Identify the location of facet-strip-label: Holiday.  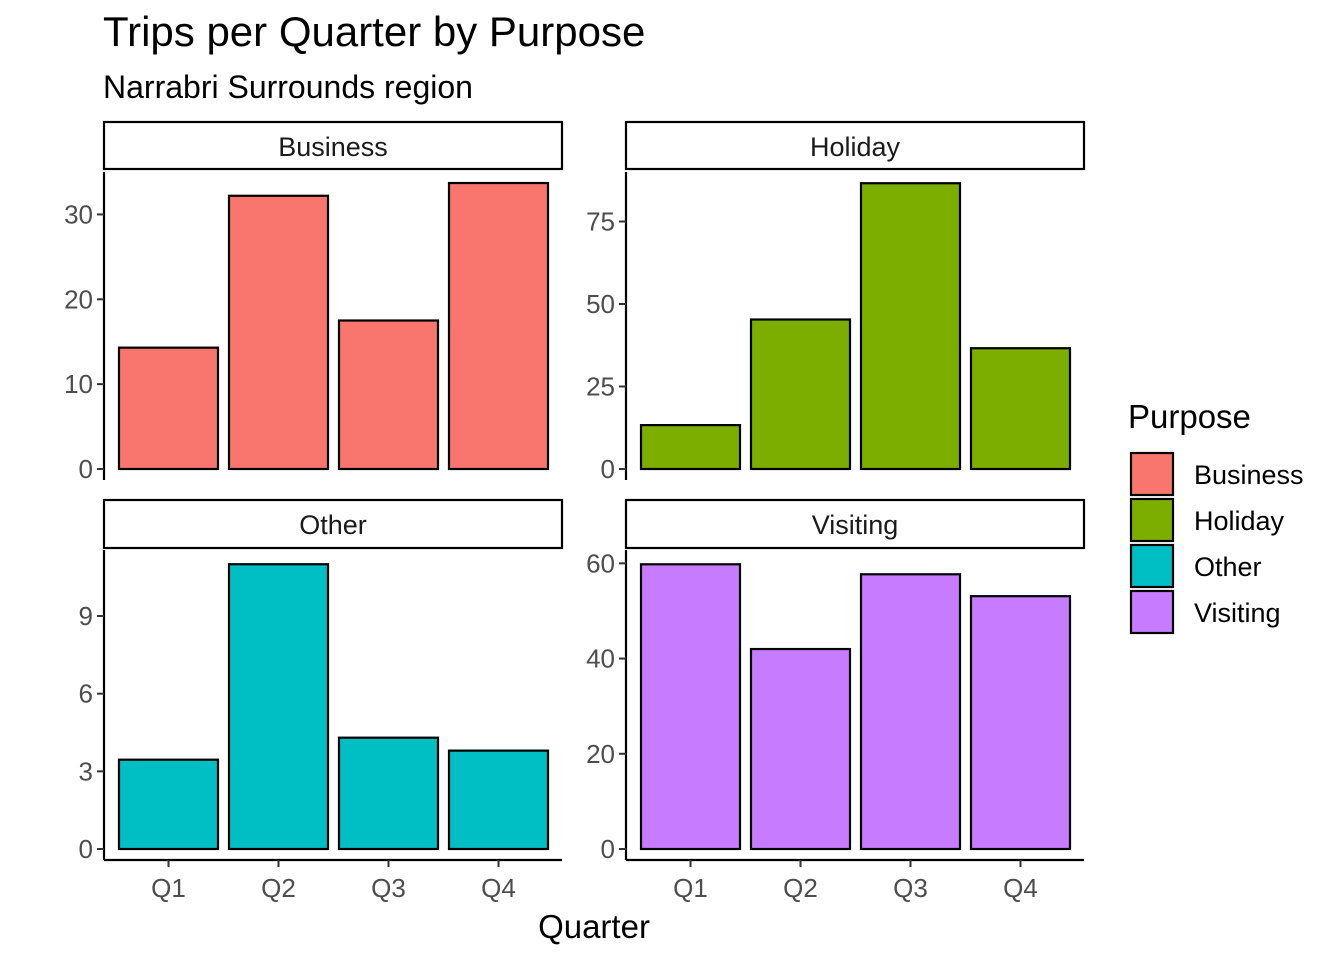
(855, 147).